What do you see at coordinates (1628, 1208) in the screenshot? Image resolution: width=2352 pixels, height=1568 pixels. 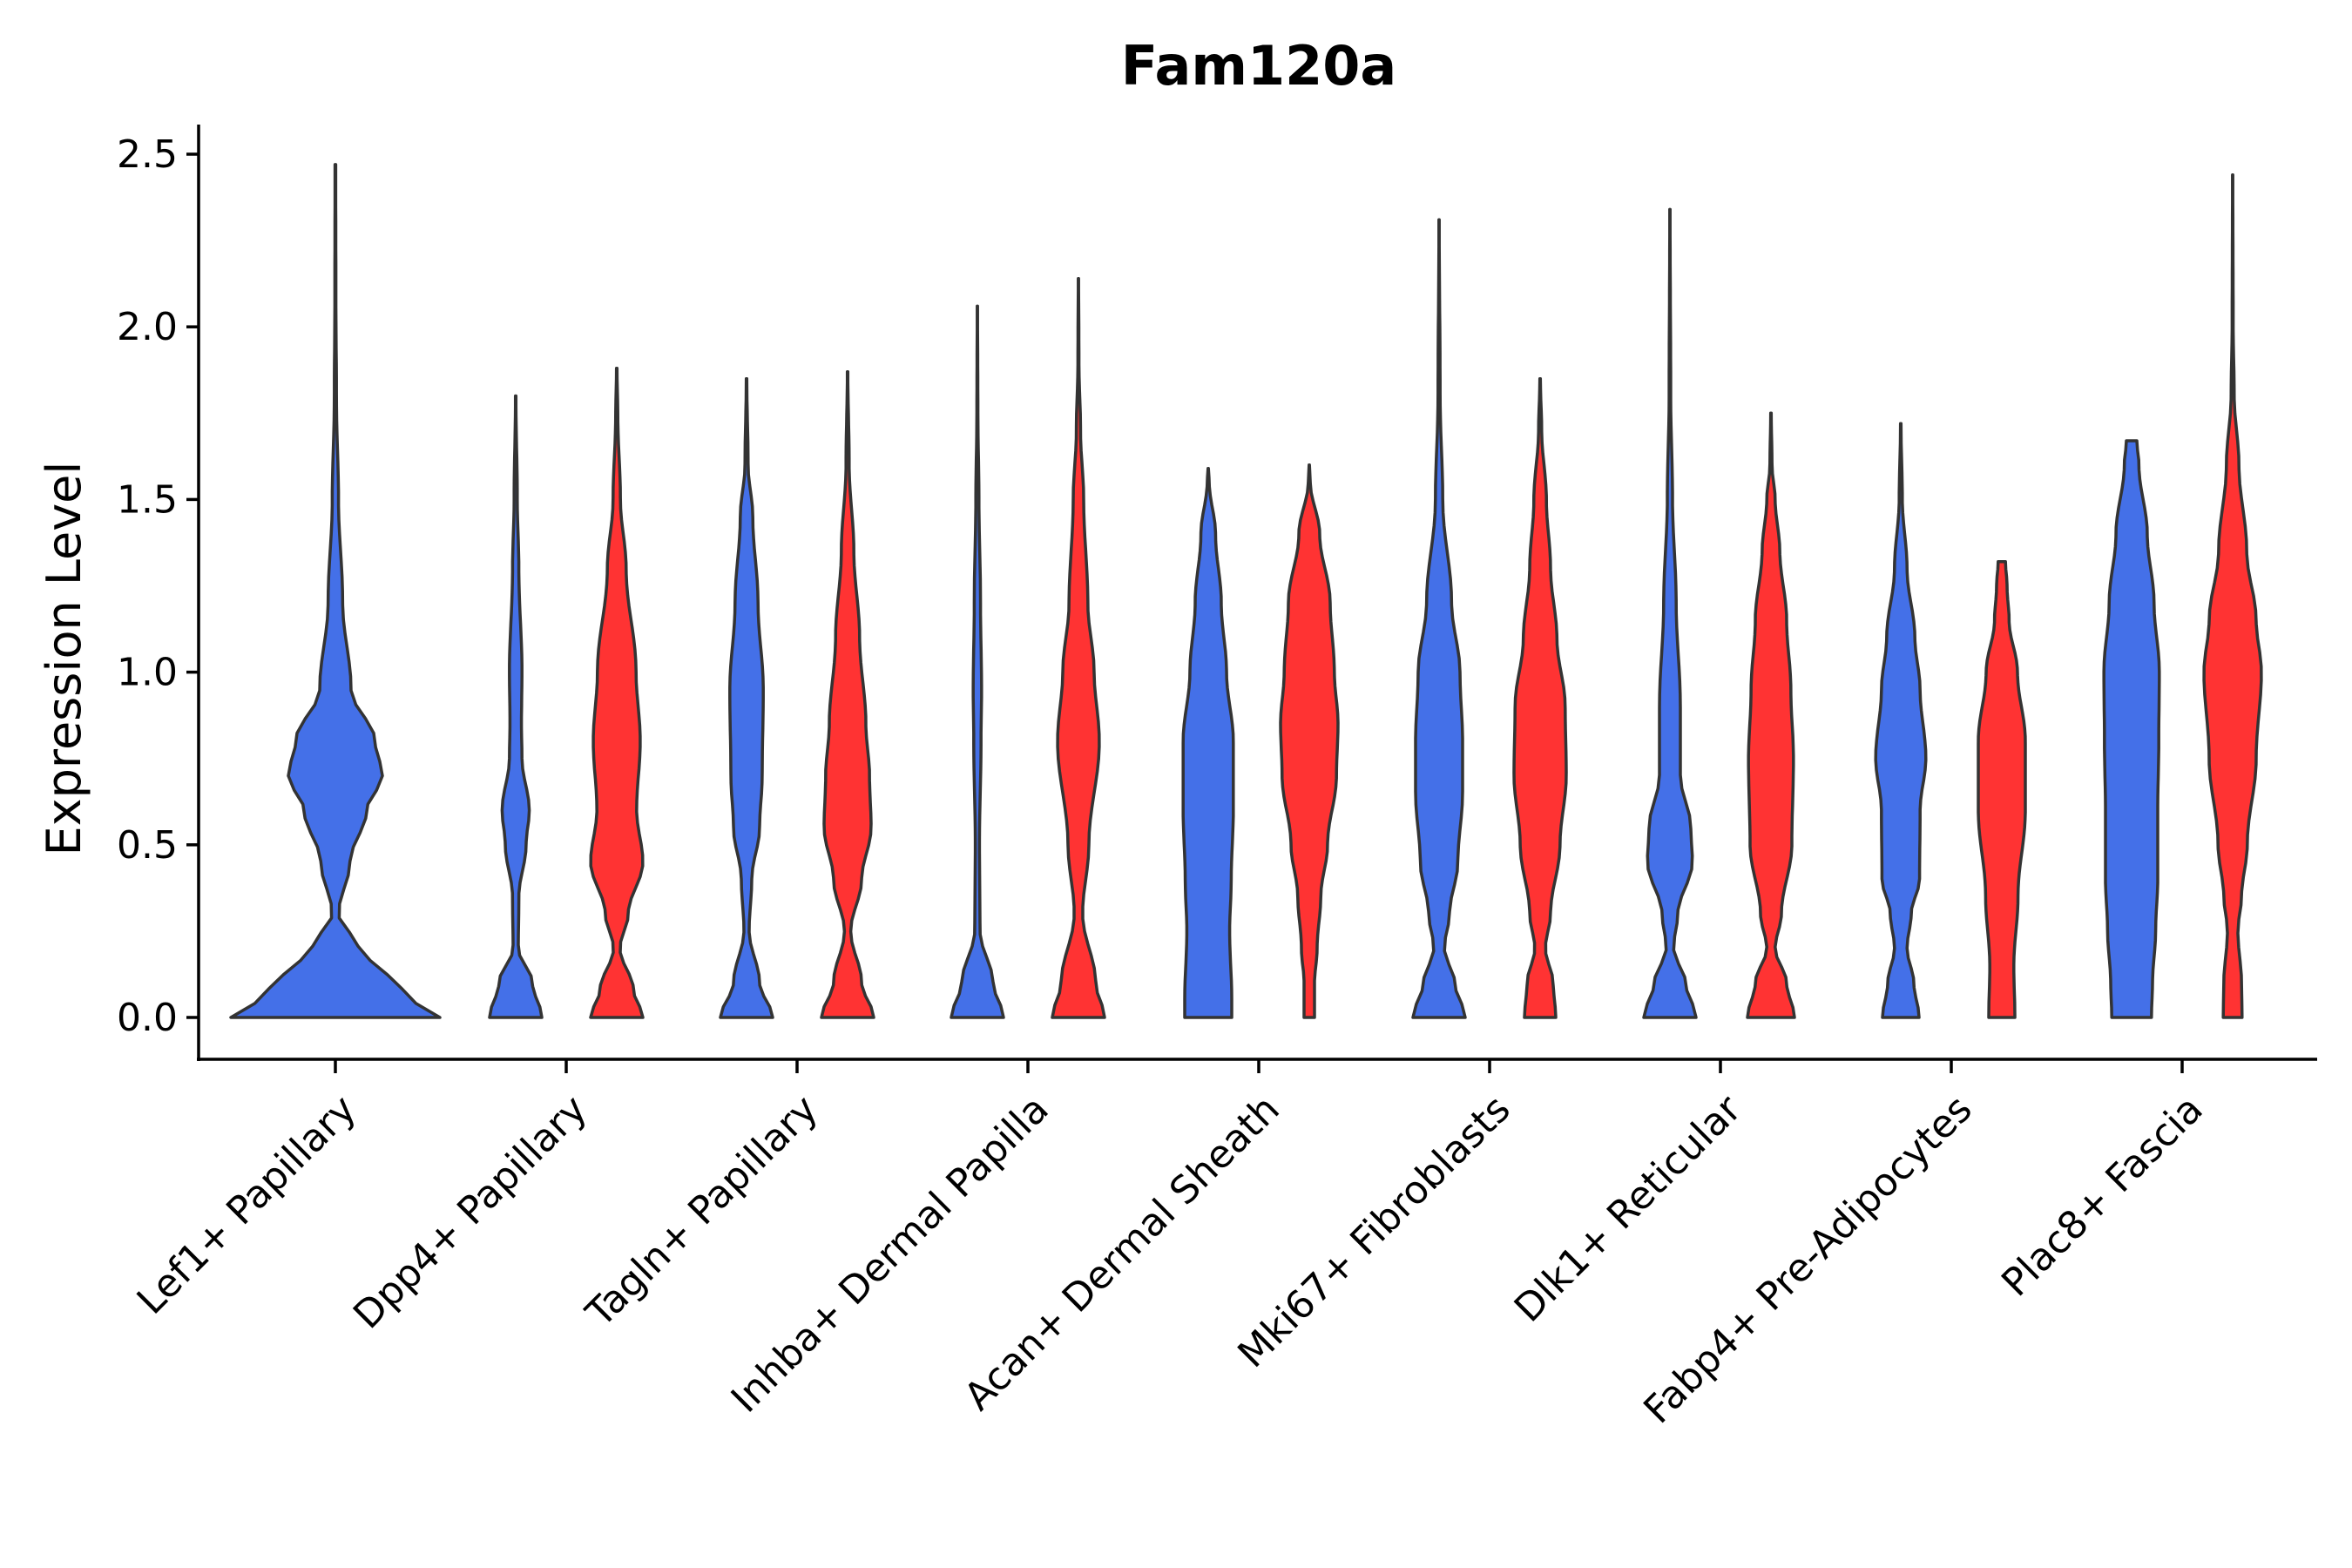 I see `x-tick-label: Dlk1+ Reticular` at bounding box center [1628, 1208].